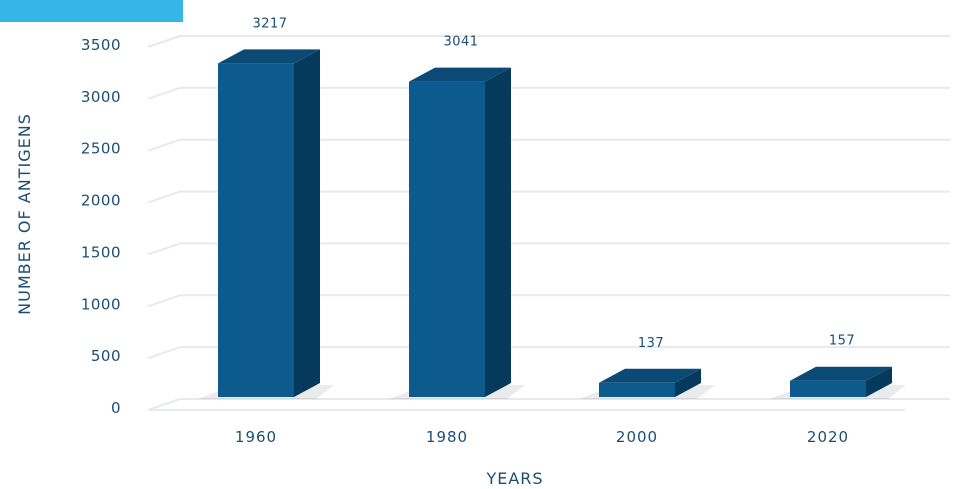 The width and height of the screenshot is (965, 489). Describe the element at coordinates (106, 356) in the screenshot. I see `y-tick-label: 500` at that location.